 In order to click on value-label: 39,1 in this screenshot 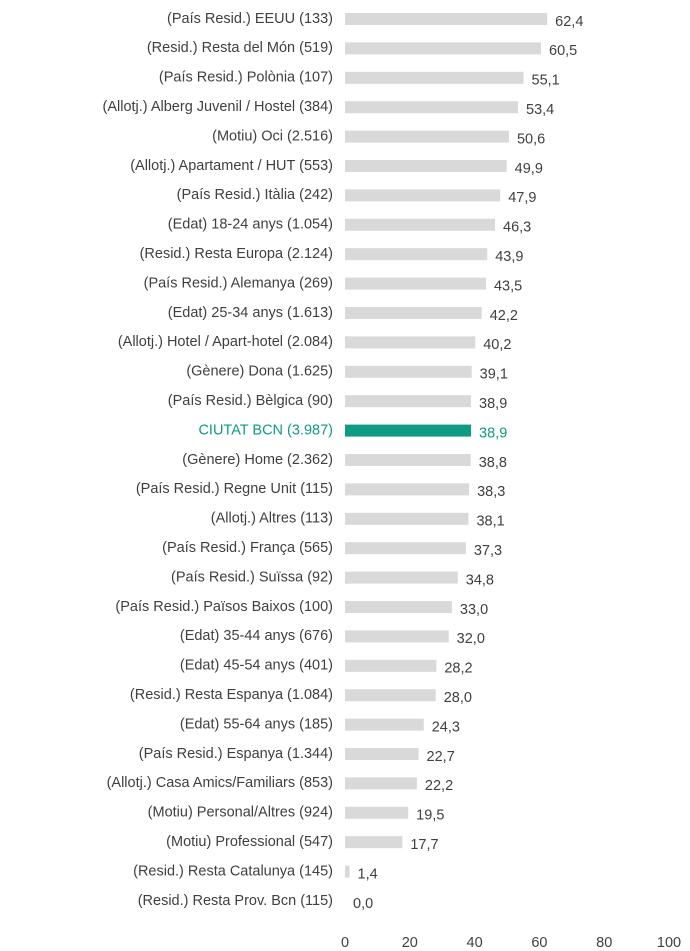, I will do `click(494, 375)`.